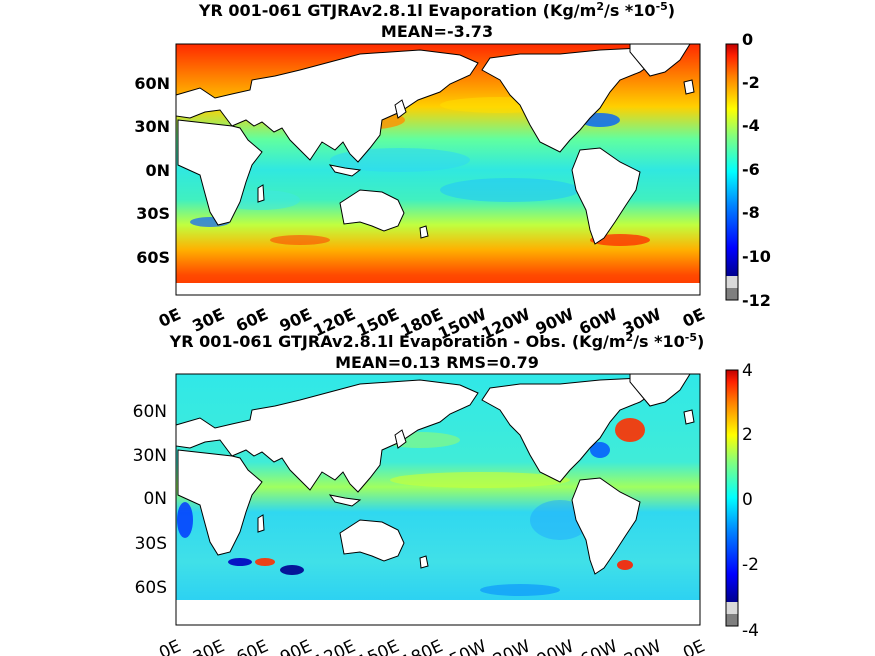  What do you see at coordinates (335, 646) in the screenshot?
I see `x-tick-label: 120E` at bounding box center [335, 646].